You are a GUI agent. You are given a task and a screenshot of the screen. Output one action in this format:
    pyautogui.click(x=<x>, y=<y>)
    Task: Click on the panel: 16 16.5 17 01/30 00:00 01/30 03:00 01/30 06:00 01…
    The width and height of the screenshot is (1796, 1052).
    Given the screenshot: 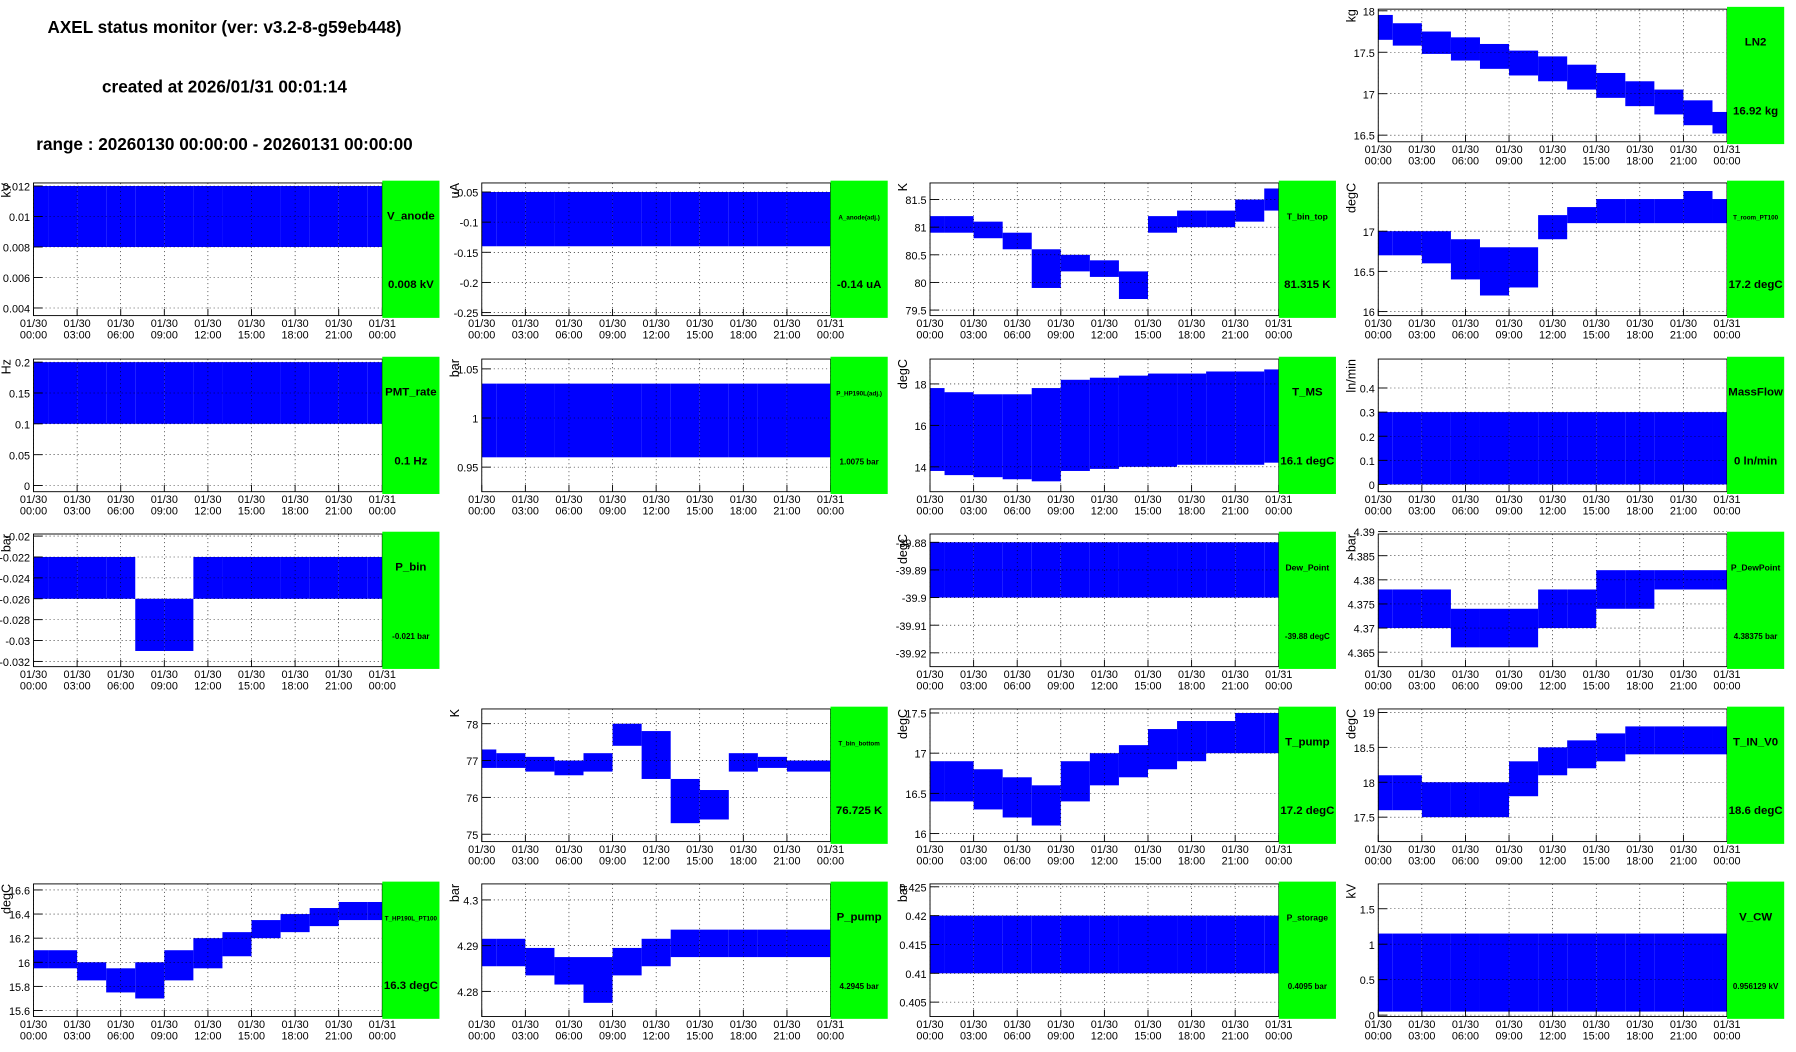 What is the action you would take?
    pyautogui.click(x=1564, y=260)
    